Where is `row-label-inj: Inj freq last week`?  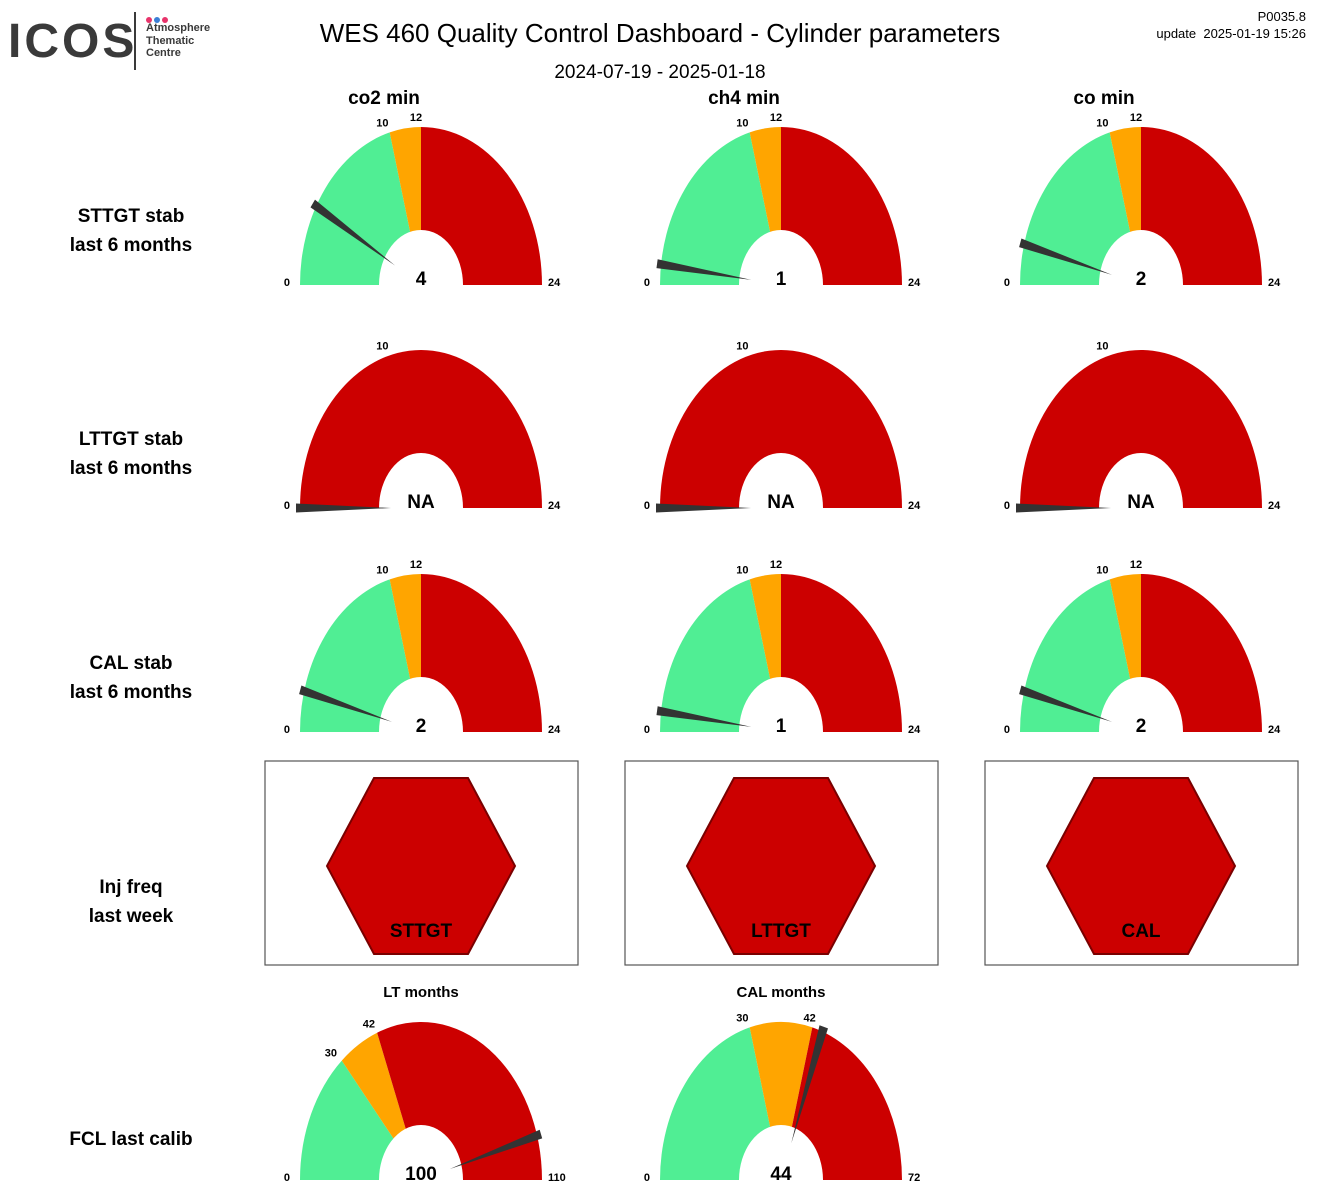
row-label-inj: Inj freq last week is located at coordinates (131, 902).